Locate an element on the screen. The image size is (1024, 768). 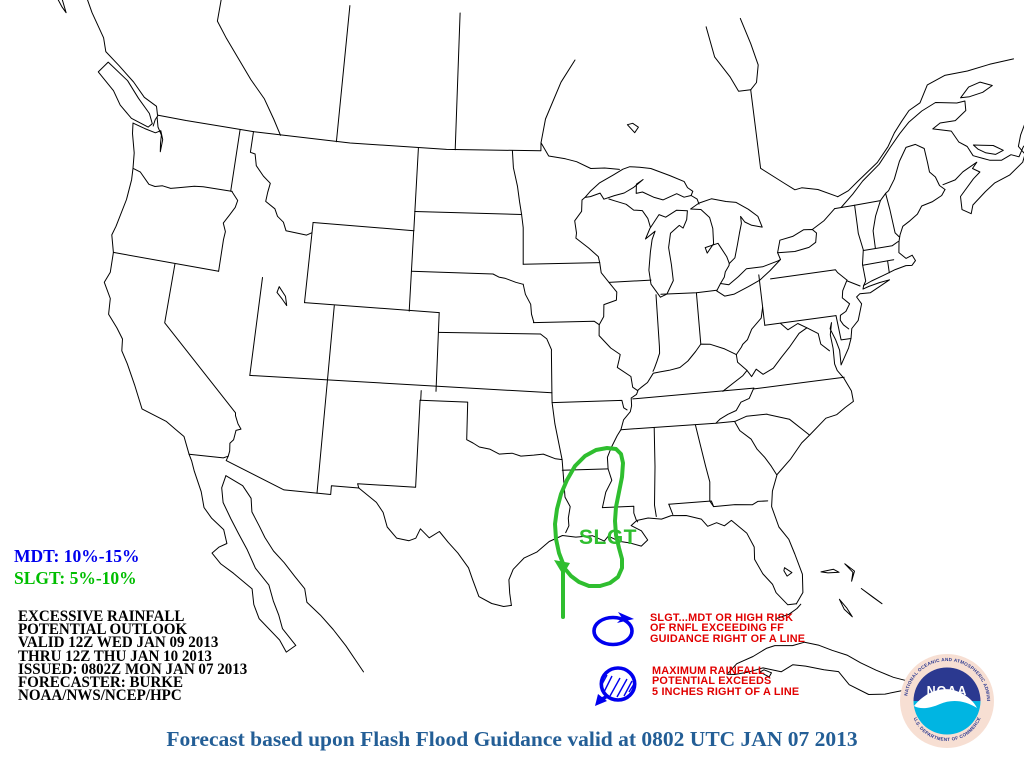
map-path-bc_ab is located at coordinates (248, 68).